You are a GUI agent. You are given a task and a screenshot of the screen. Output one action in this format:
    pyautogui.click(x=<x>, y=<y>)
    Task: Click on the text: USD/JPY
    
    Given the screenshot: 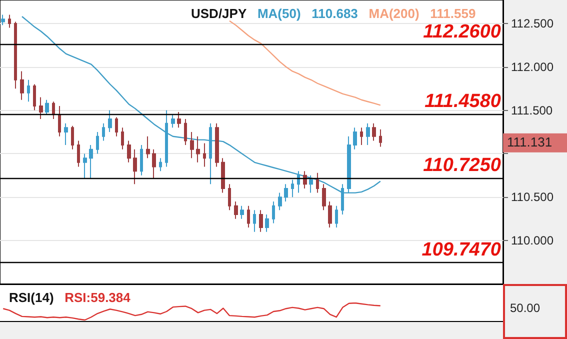 What is the action you would take?
    pyautogui.click(x=219, y=13)
    